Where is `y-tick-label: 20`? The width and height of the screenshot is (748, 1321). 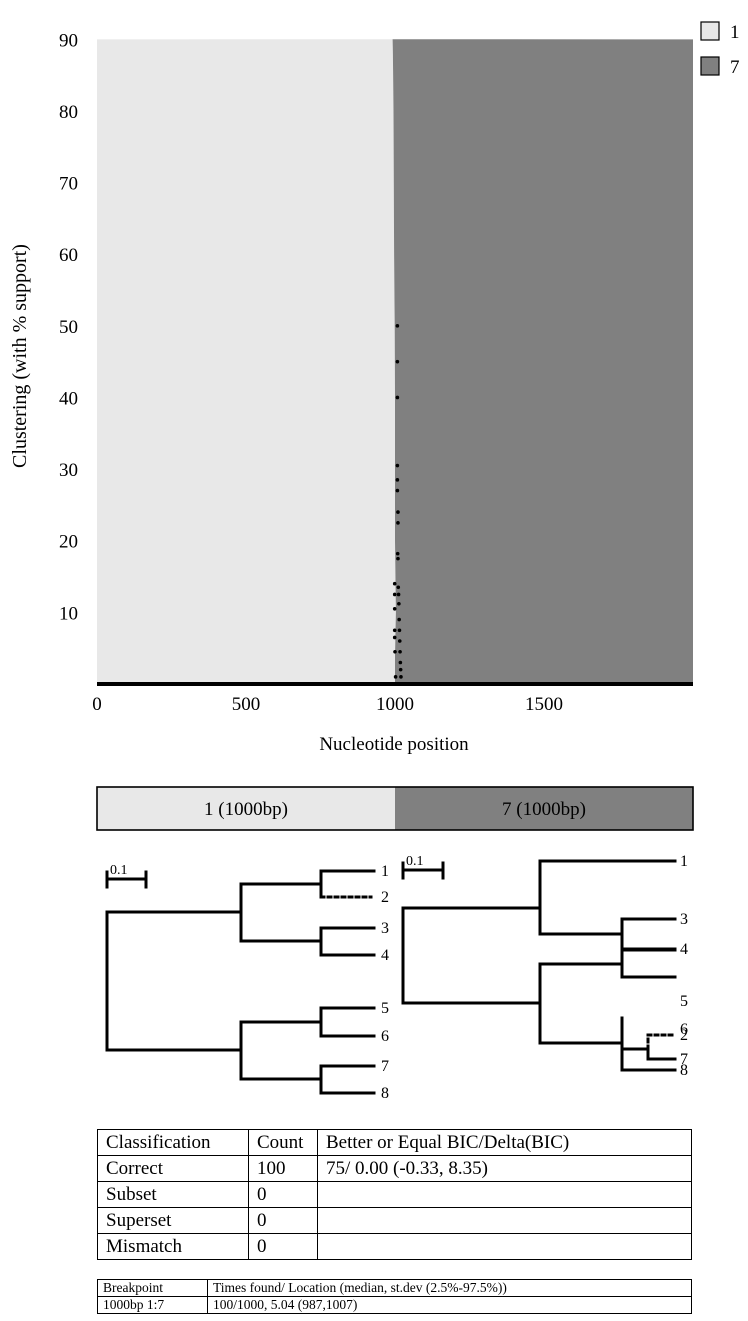 y-tick-label: 20 is located at coordinates (68, 542).